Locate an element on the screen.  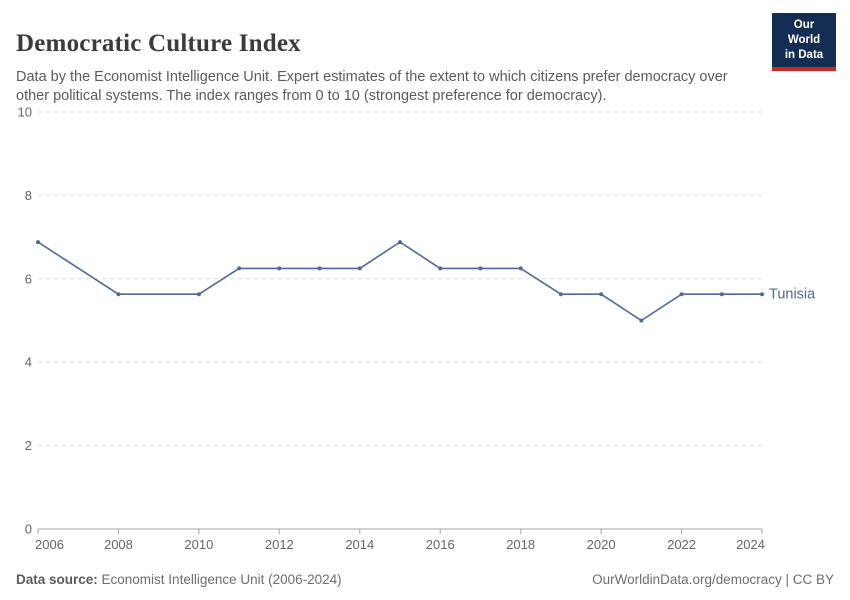
trend-line is located at coordinates (400, 281).